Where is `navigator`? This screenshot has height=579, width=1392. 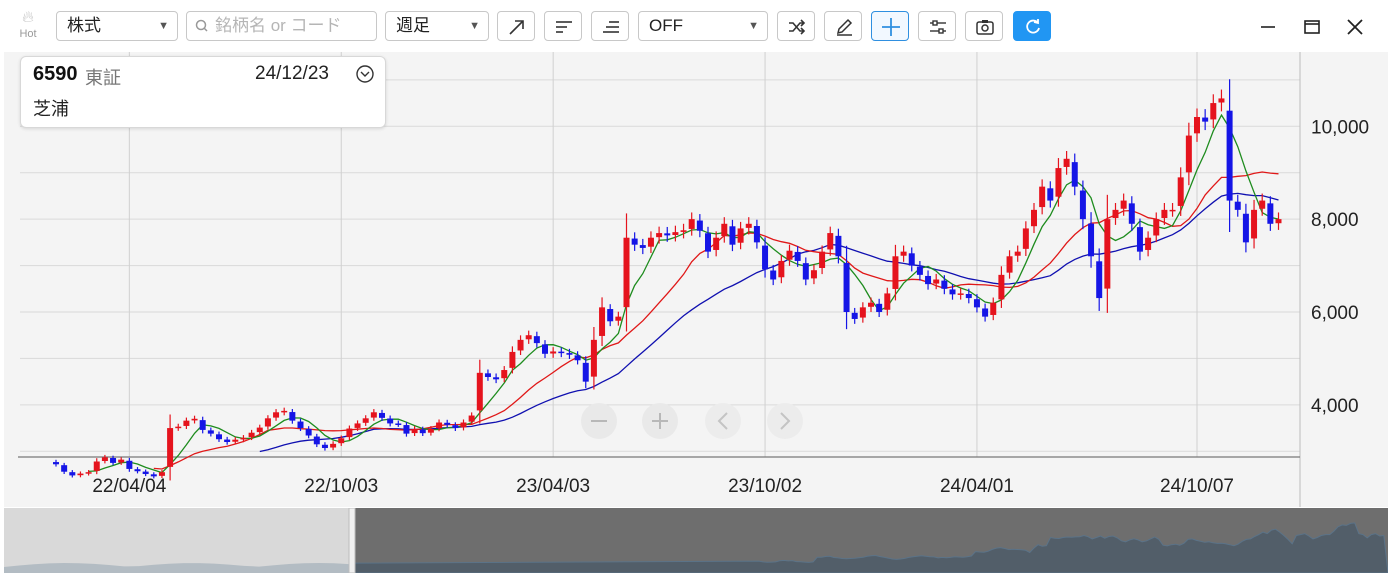 navigator is located at coordinates (696, 540).